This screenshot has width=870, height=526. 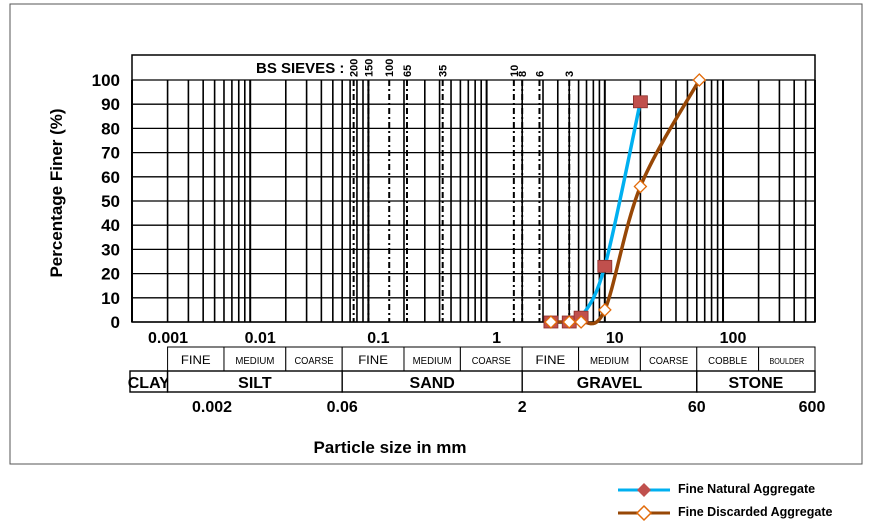 What do you see at coordinates (625, 201) in the screenshot?
I see `data-series` at bounding box center [625, 201].